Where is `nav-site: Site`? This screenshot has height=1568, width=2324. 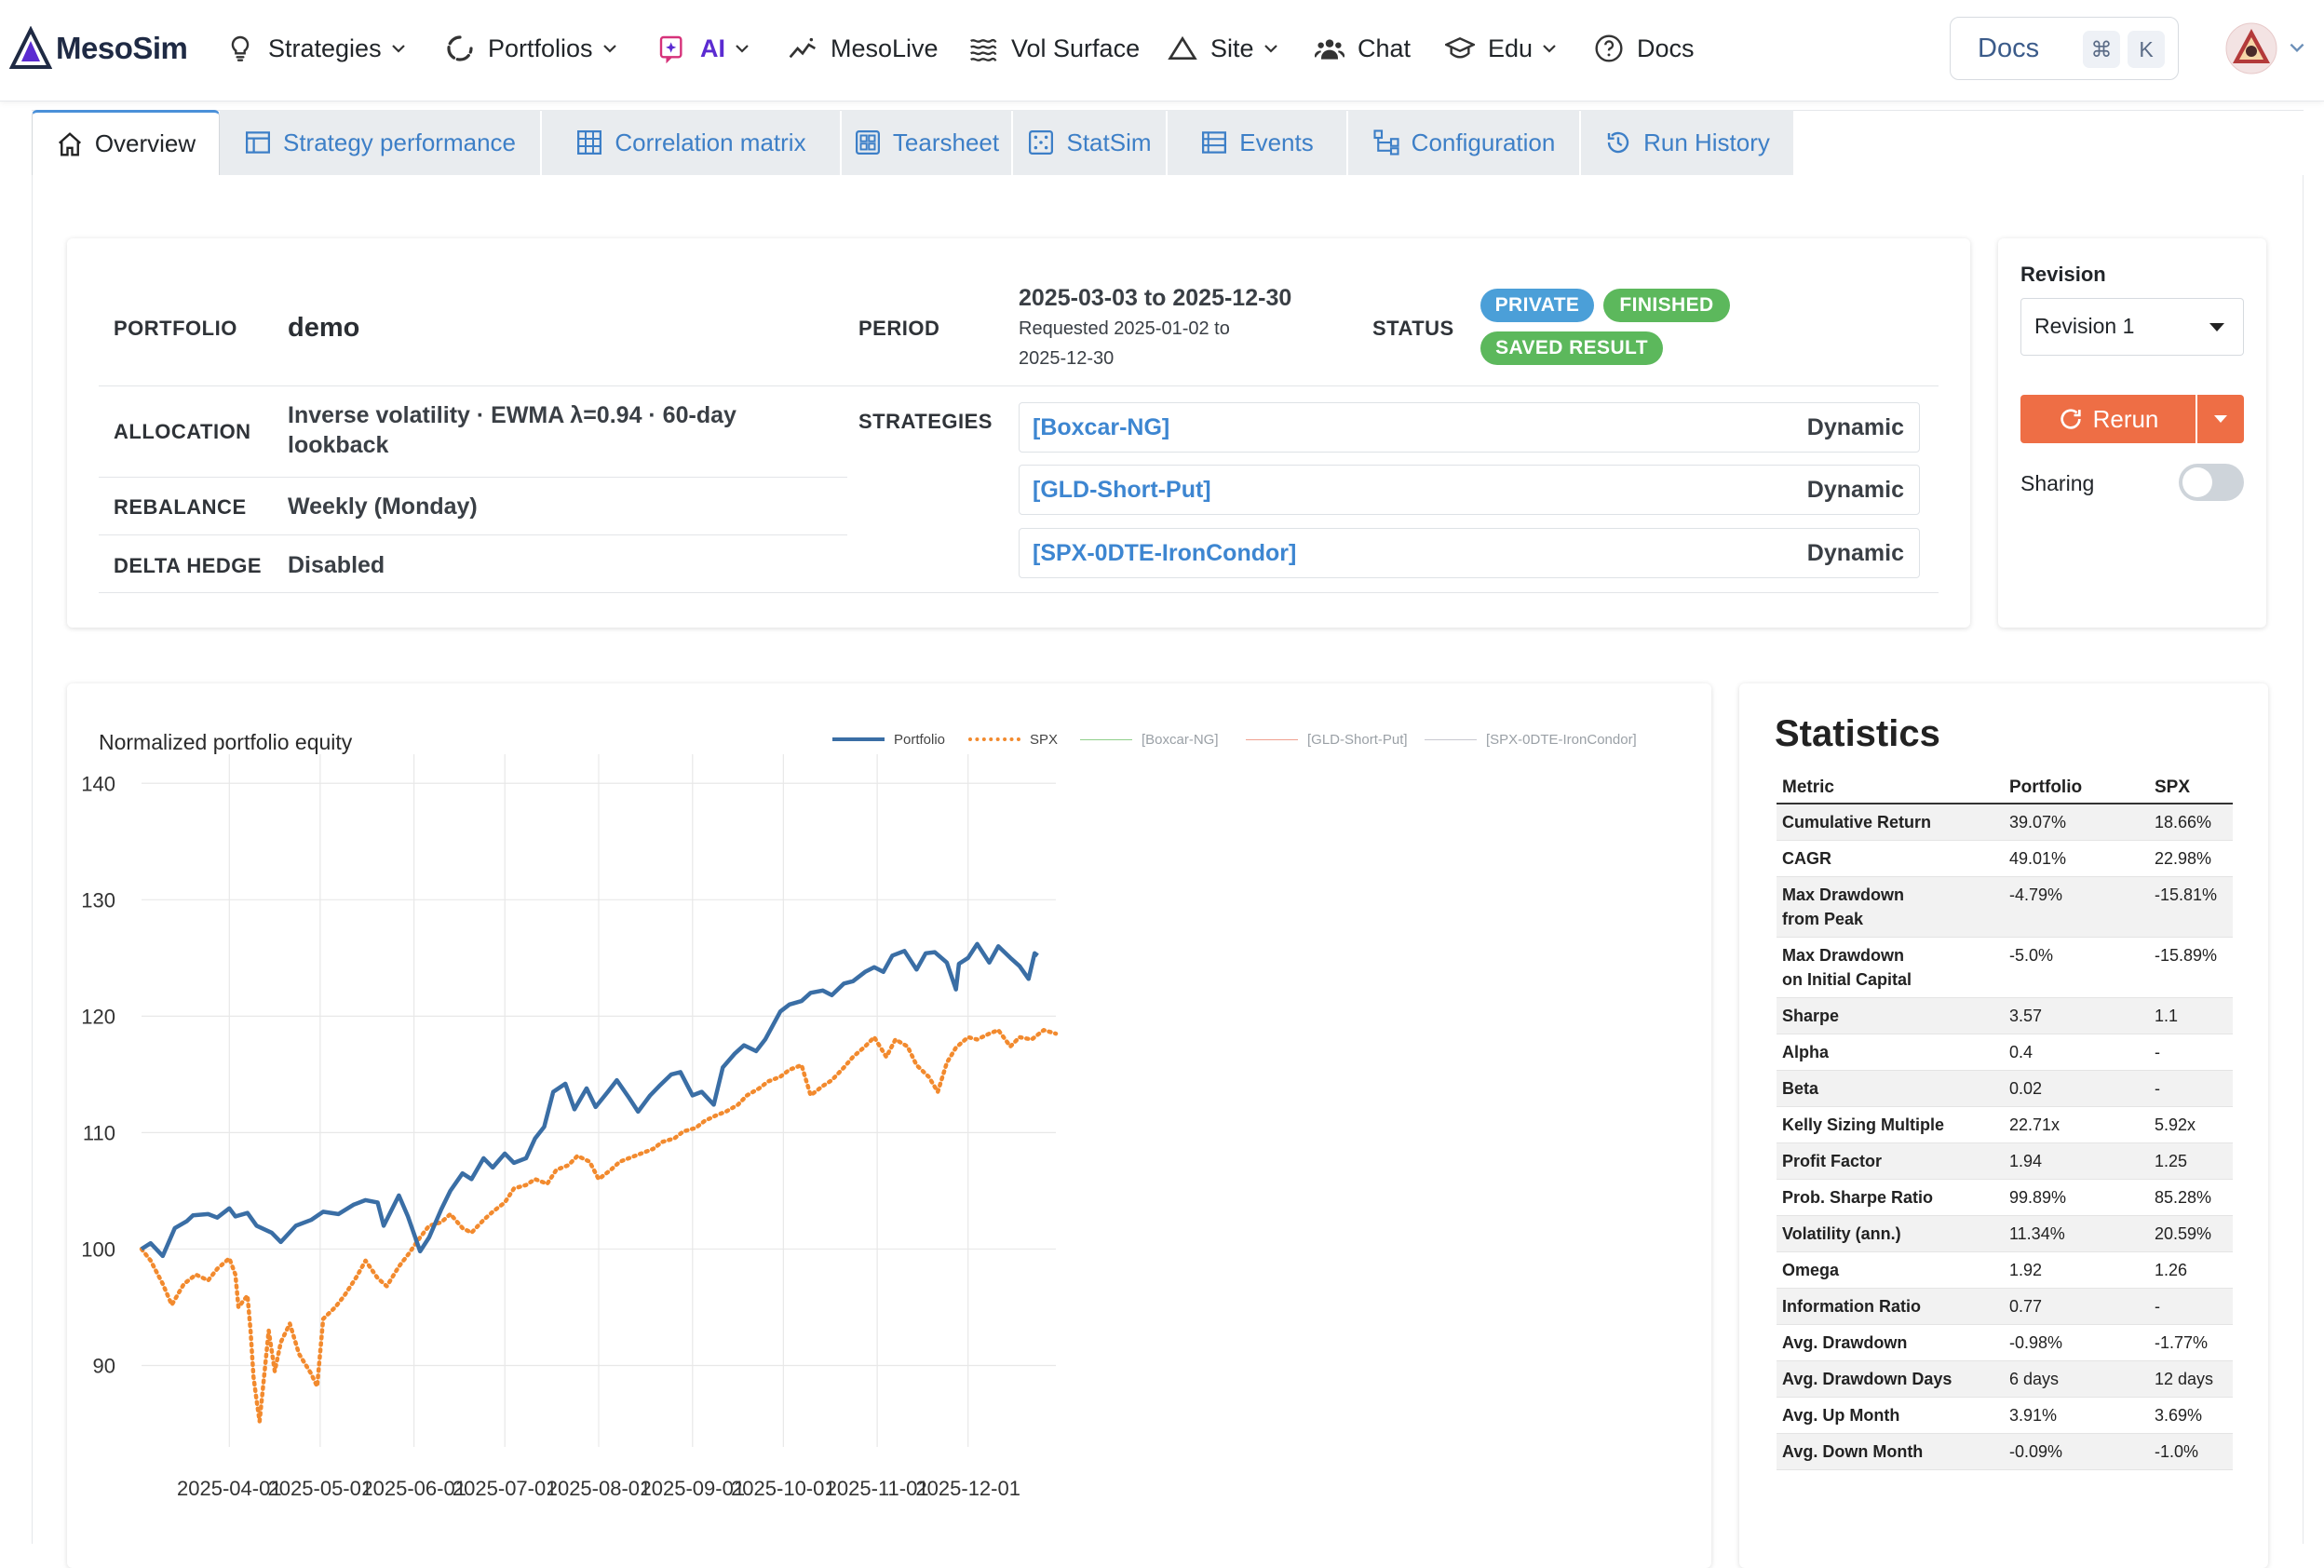 nav-site: Site is located at coordinates (1224, 48).